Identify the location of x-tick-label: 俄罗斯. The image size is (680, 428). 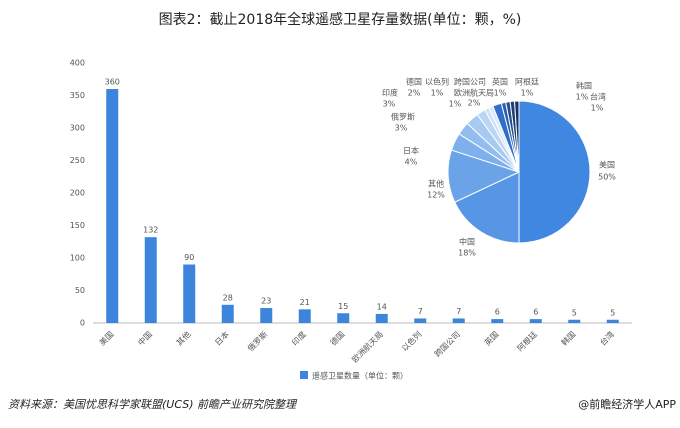
(257, 341).